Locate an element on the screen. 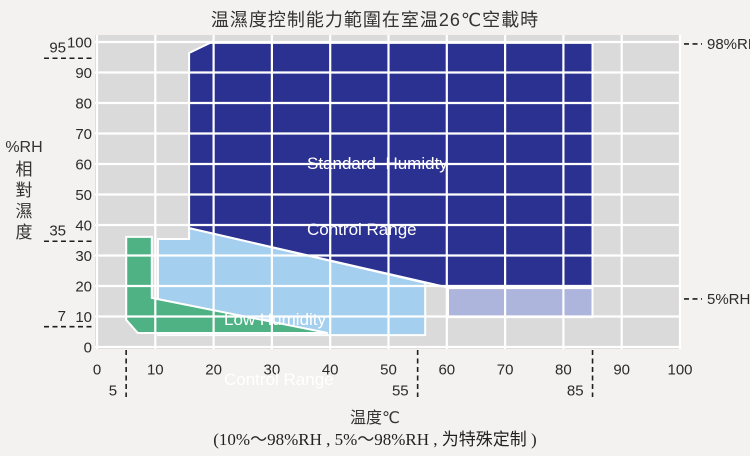  y-tick-label: 50 is located at coordinates (83, 195).